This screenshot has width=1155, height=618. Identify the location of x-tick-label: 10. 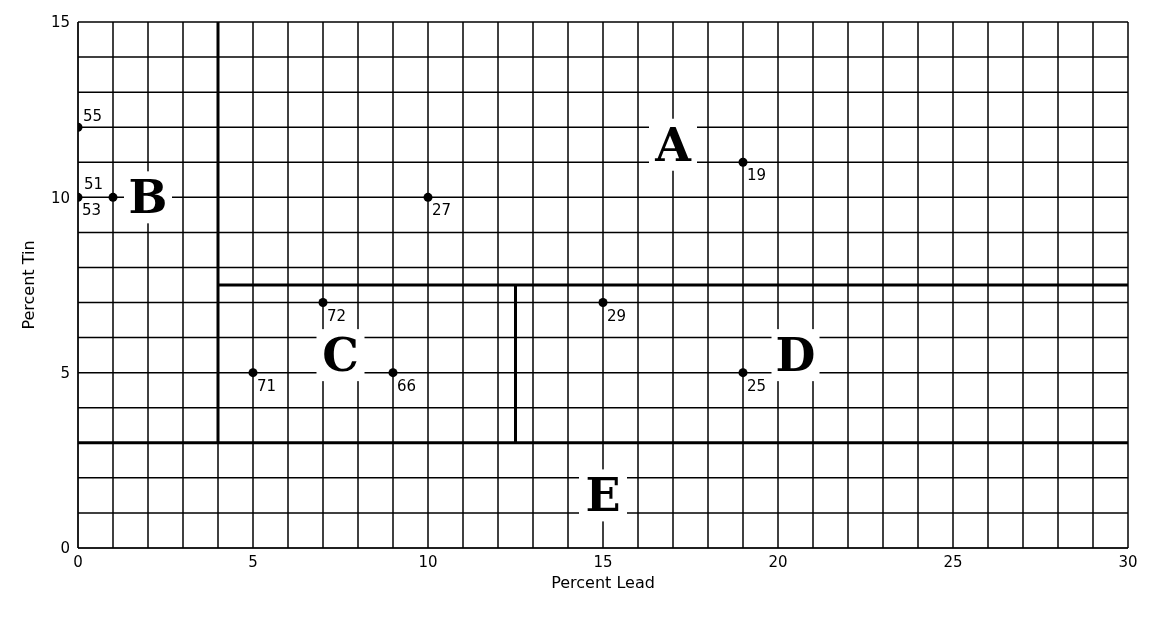
(428, 561).